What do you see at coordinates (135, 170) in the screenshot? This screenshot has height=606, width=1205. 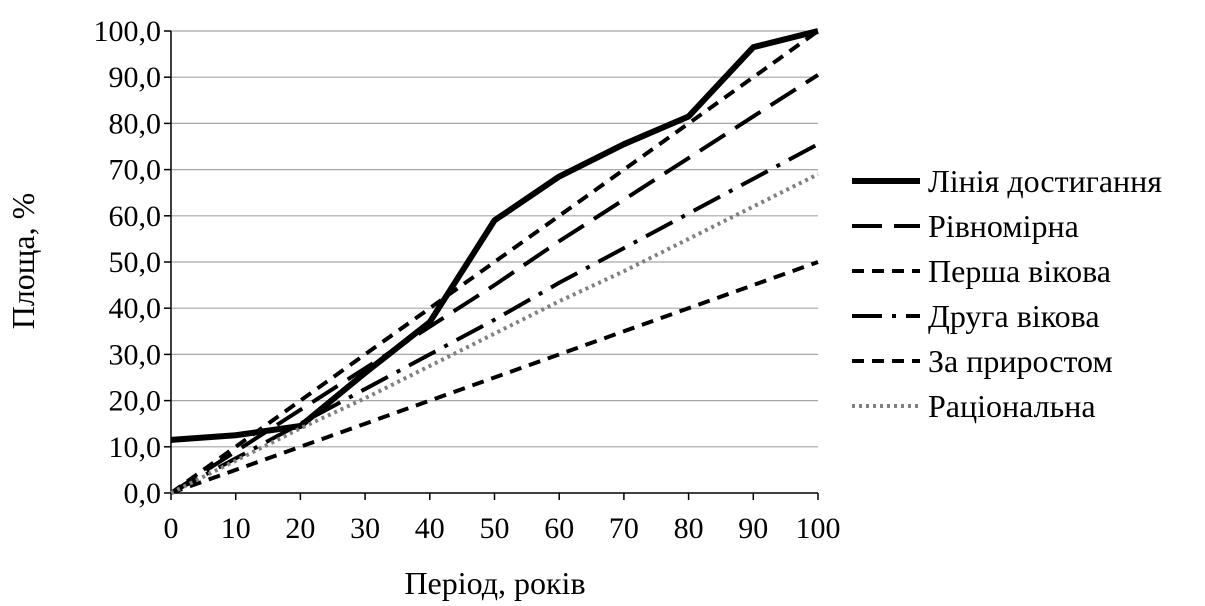 I see `y-tick-label: 70,0` at bounding box center [135, 170].